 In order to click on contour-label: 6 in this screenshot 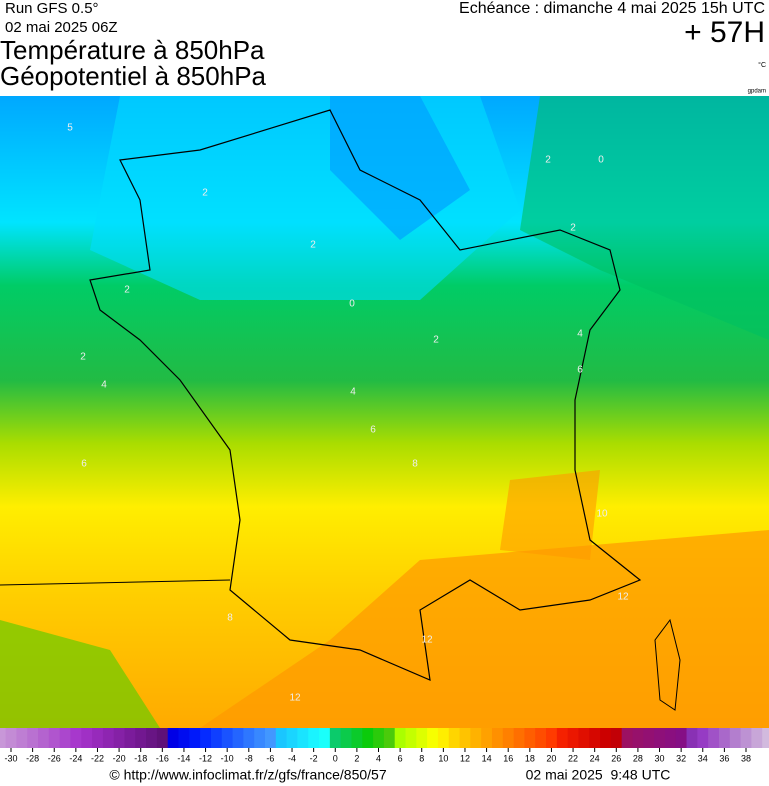, I will do `click(580, 370)`.